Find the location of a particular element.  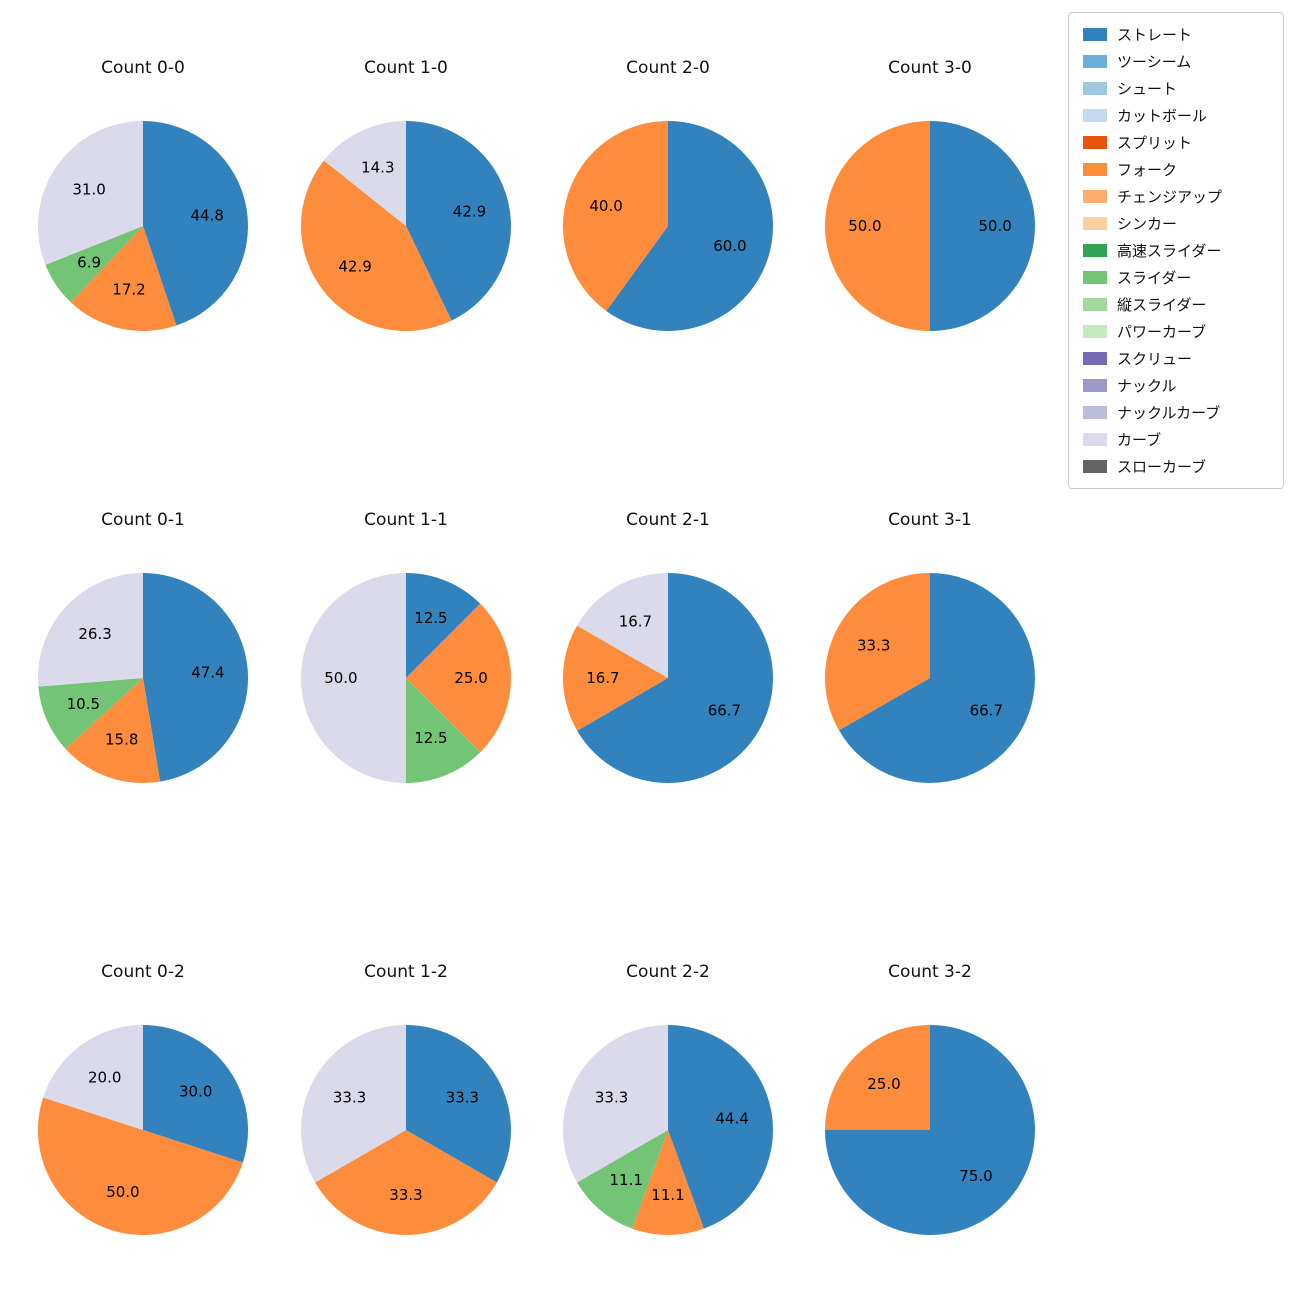

pie-count-0-2: 30.0 50.0 20.0 is located at coordinates (143, 1130).